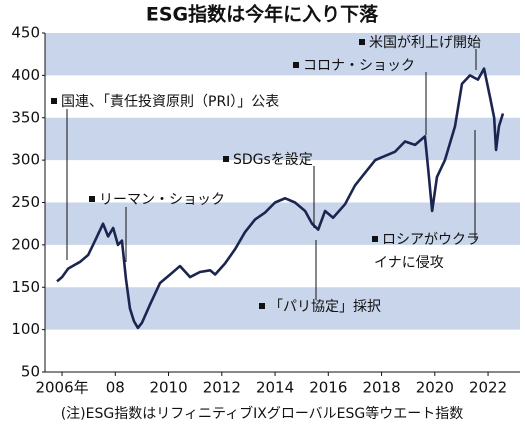  I want to click on annotation: ロシアがウクラ, so click(431, 240).